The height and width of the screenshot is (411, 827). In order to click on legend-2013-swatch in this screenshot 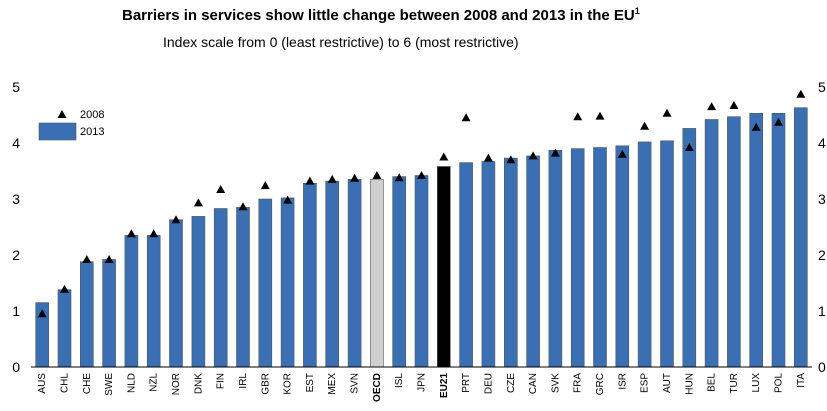, I will do `click(57, 131)`.